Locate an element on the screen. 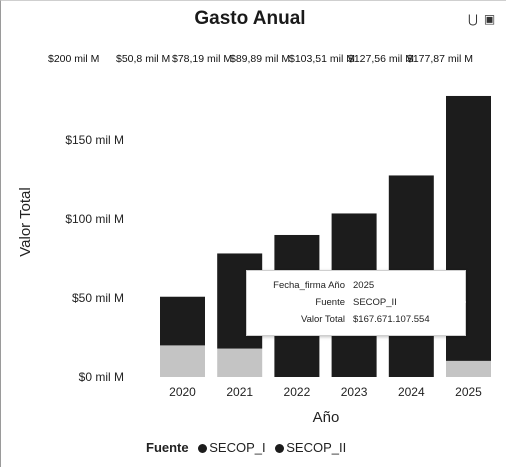 The width and height of the screenshot is (506, 467). tooltip-key: Fuente is located at coordinates (330, 302).